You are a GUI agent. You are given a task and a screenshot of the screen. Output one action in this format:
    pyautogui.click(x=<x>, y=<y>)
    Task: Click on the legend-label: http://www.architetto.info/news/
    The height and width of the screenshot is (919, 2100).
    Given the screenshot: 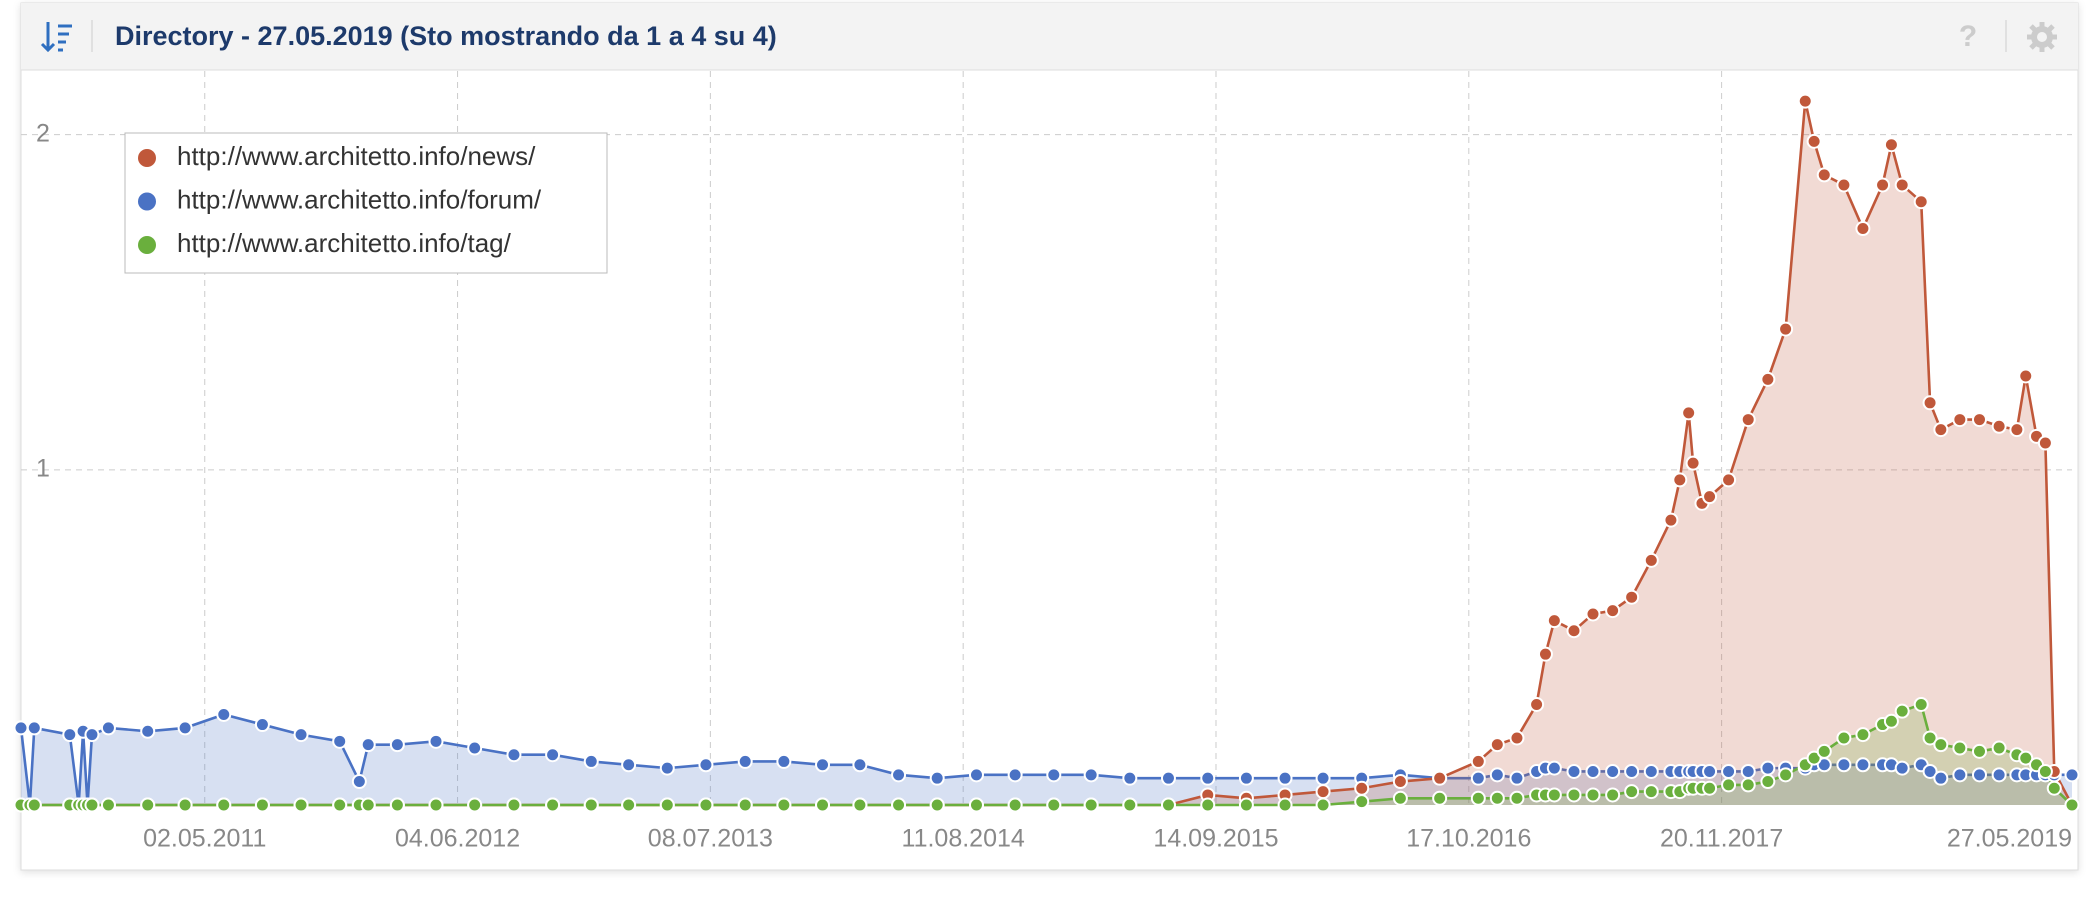 What is the action you would take?
    pyautogui.click(x=356, y=156)
    